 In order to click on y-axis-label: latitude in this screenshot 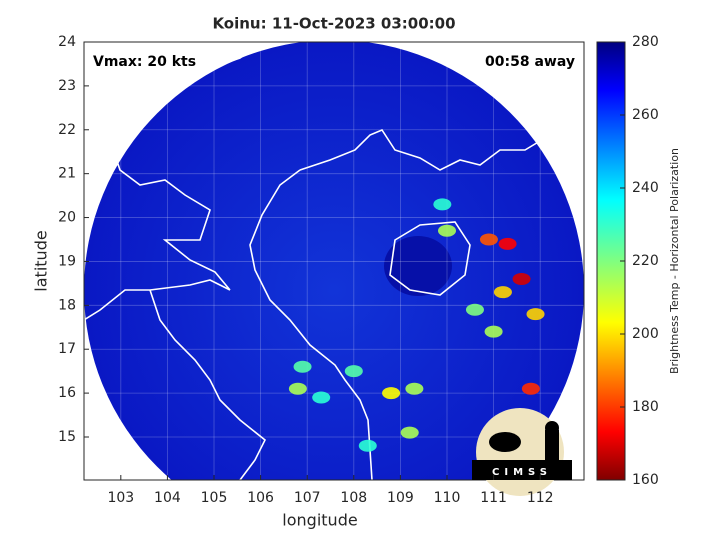, I will do `click(41, 260)`.